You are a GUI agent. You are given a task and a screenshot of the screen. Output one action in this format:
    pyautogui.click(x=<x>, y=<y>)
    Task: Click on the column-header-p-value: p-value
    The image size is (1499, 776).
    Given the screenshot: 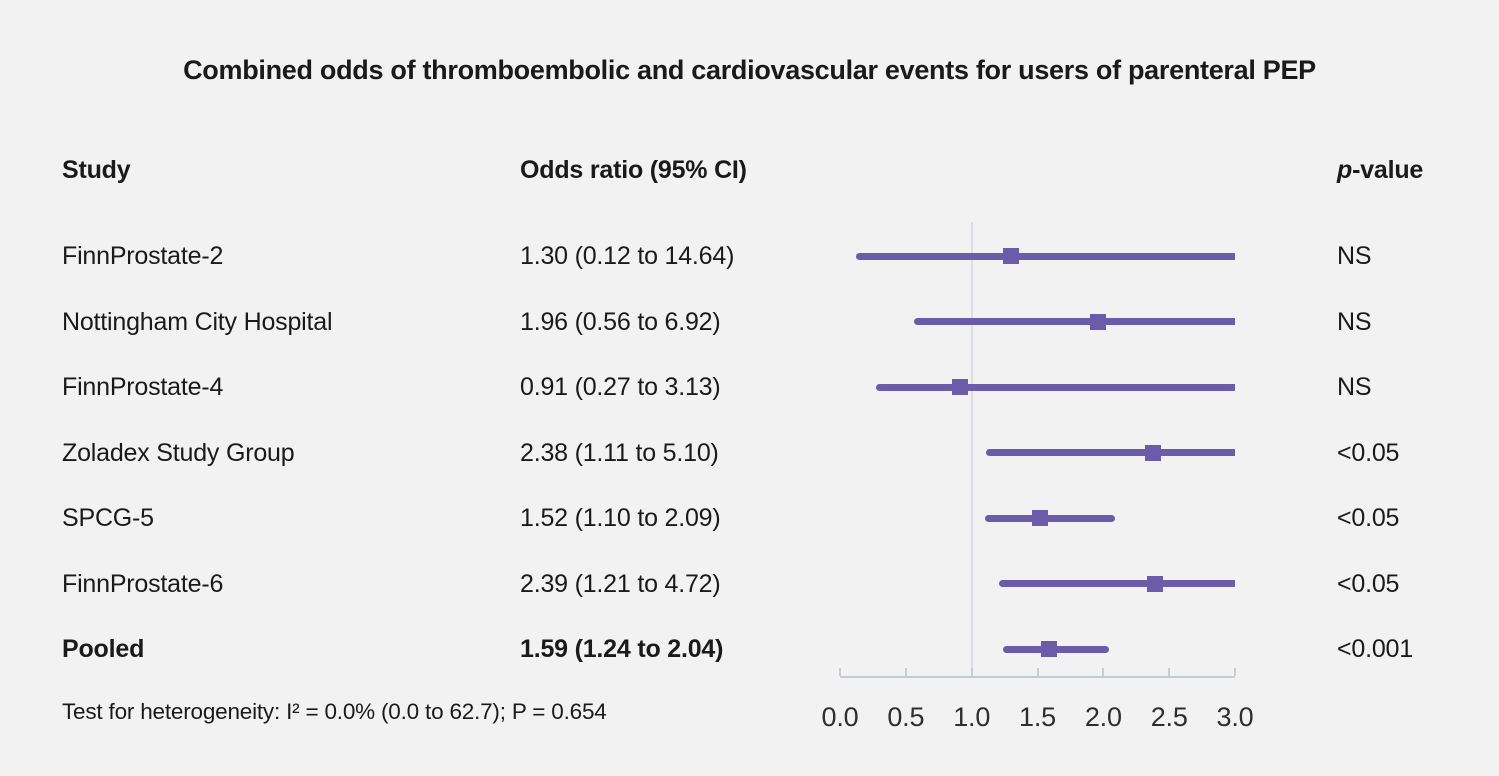 What is the action you would take?
    pyautogui.click(x=1380, y=170)
    